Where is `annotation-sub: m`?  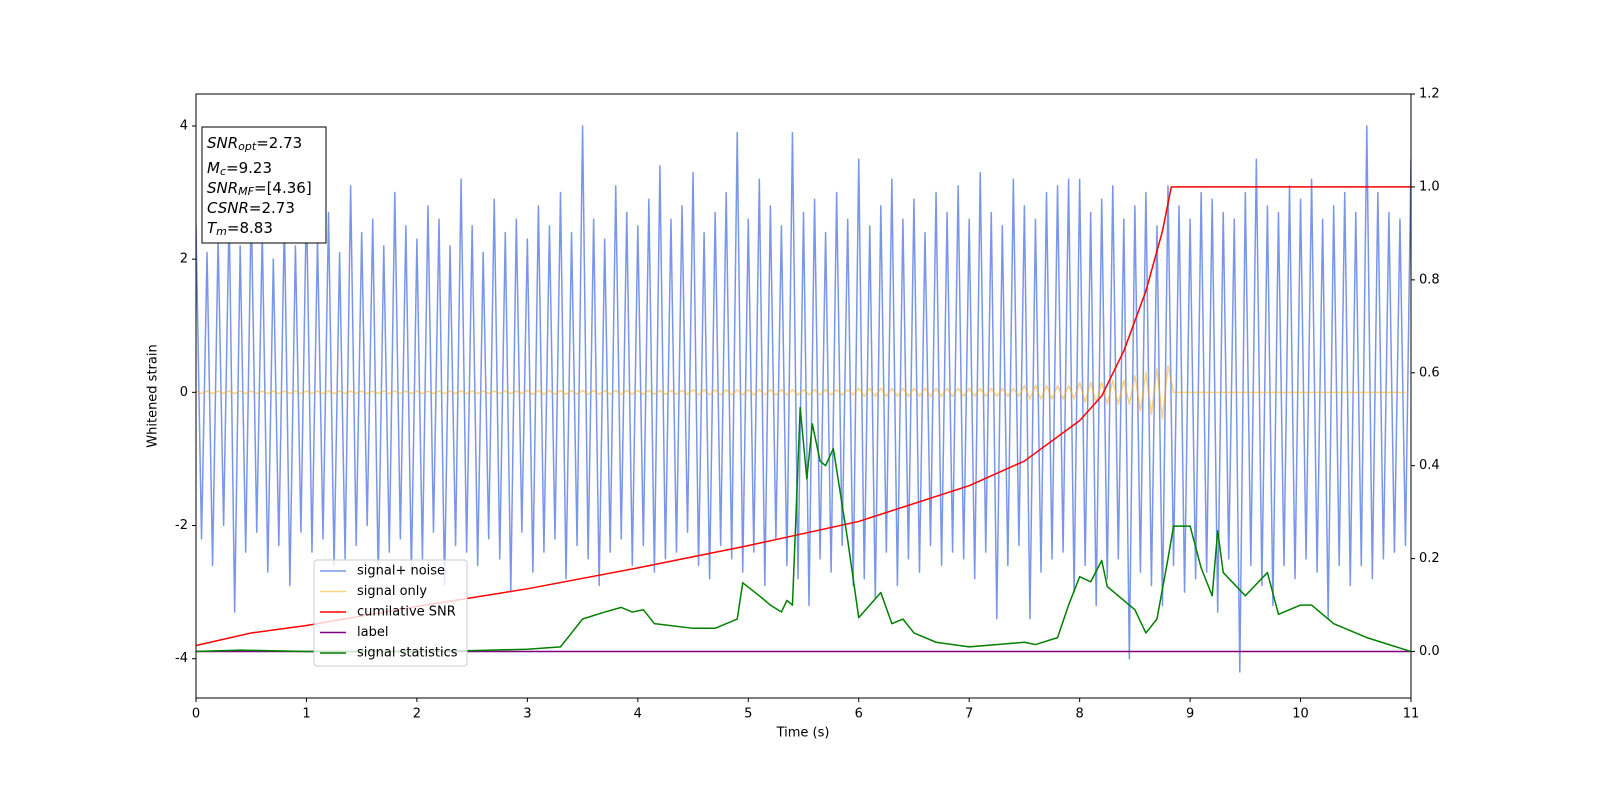
annotation-sub: m is located at coordinates (221, 231).